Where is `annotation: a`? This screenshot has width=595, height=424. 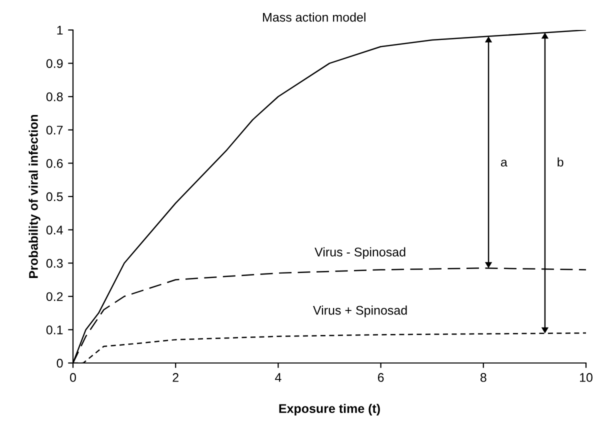 annotation: a is located at coordinates (504, 163).